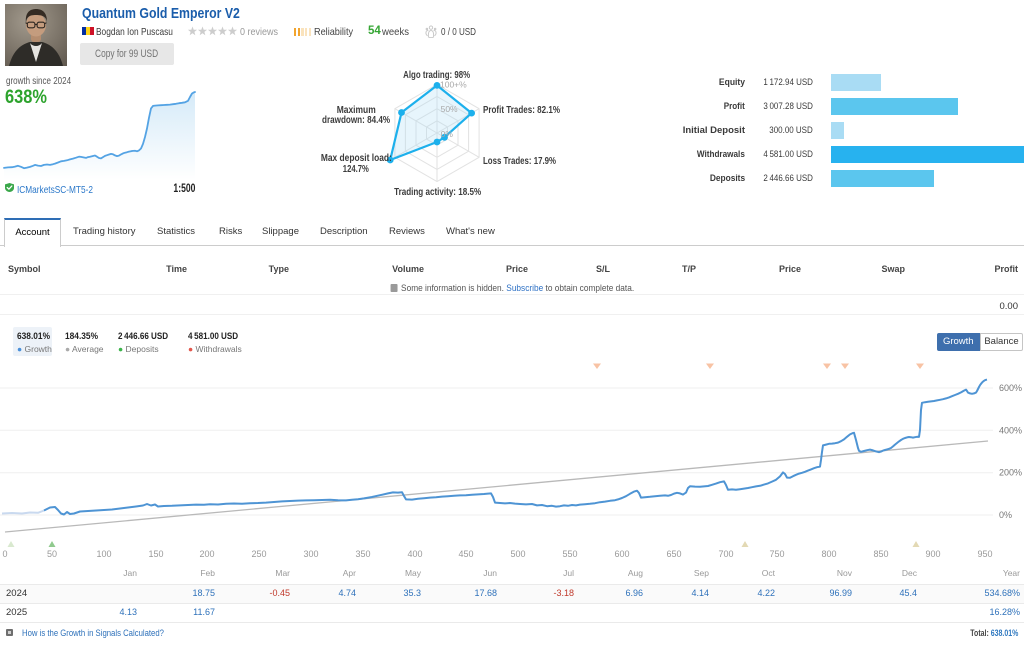 This screenshot has width=1024, height=645. Describe the element at coordinates (453, 85) in the screenshot. I see `svg-text: 100+%` at that location.